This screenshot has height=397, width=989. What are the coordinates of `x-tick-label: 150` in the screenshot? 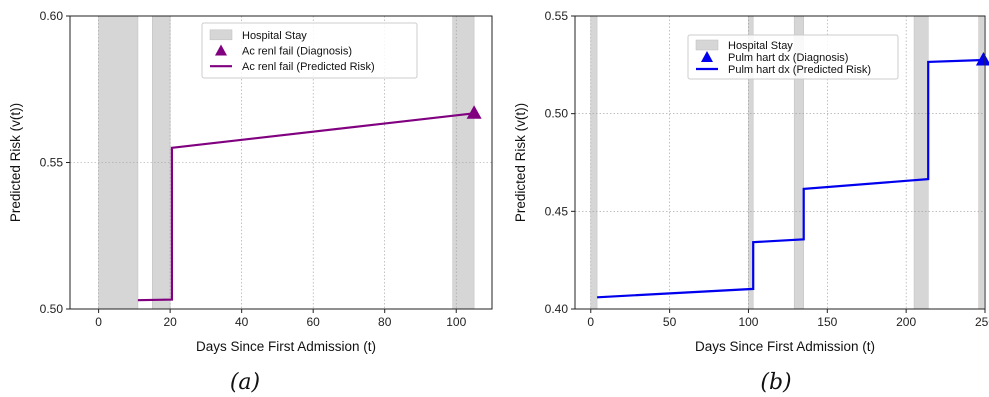 It's located at (827, 322).